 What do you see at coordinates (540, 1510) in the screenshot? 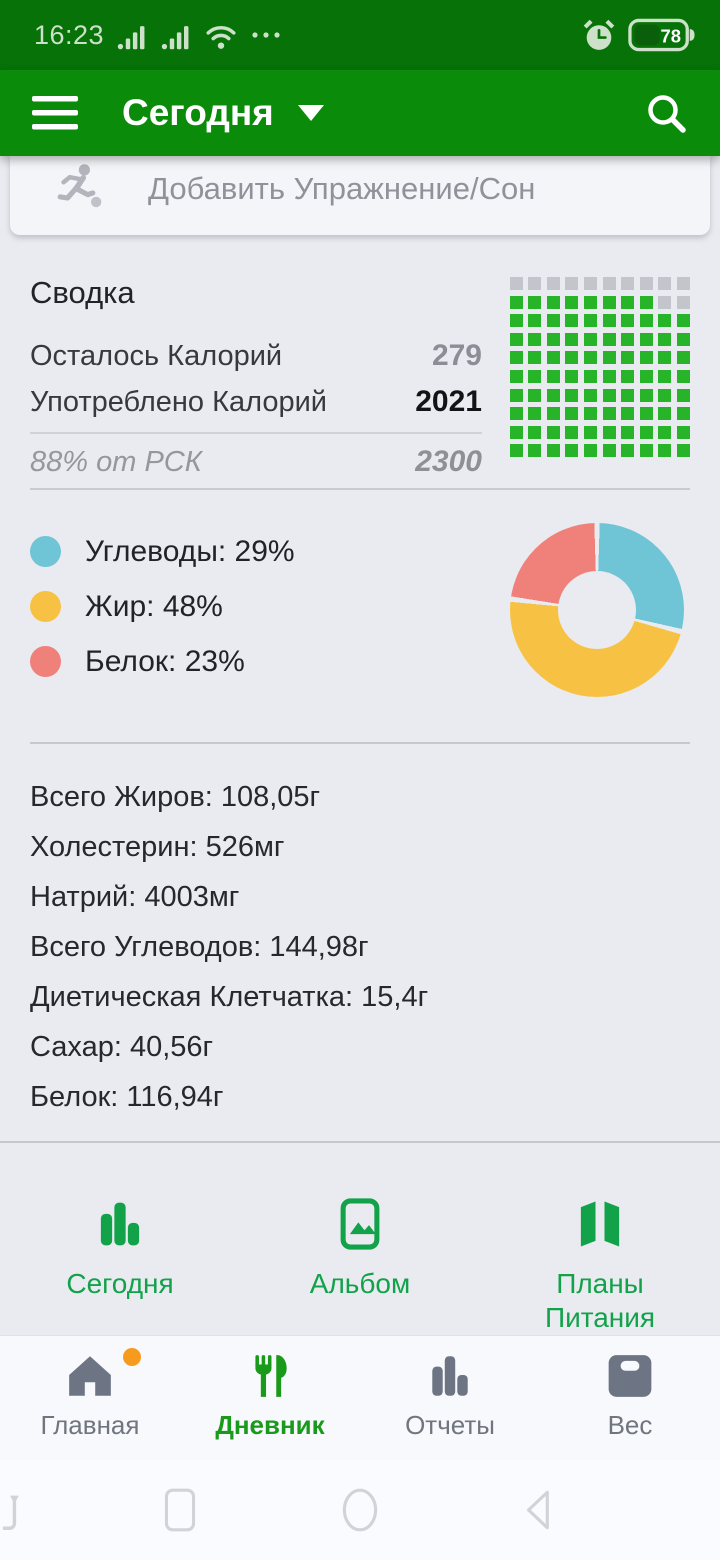
I see `back-button` at bounding box center [540, 1510].